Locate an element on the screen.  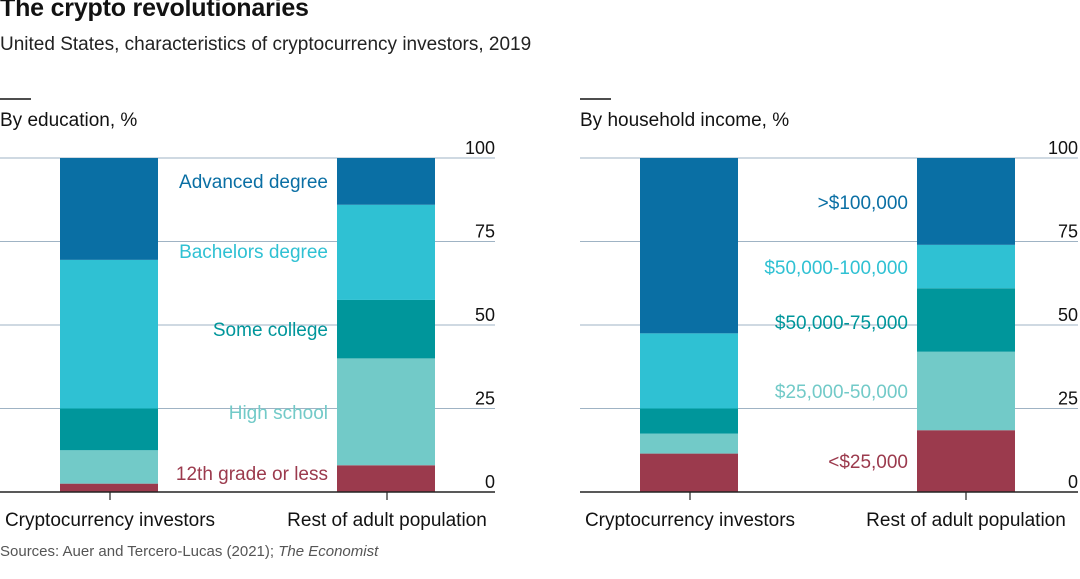
panel-income-title: By household income, % is located at coordinates (684, 120).